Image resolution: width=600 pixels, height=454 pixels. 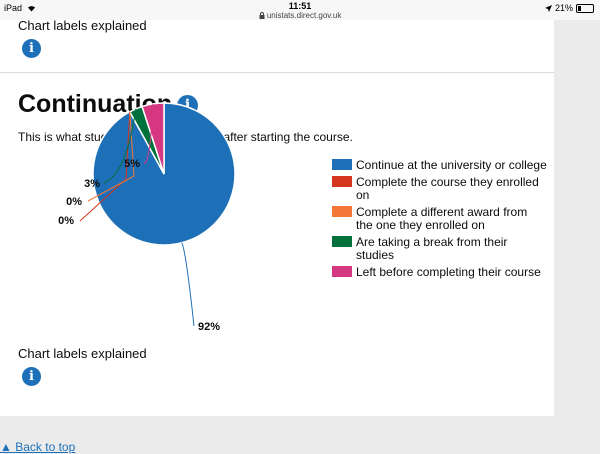 What do you see at coordinates (304, 15) in the screenshot?
I see `url-text: unistats.direct.gov.uk` at bounding box center [304, 15].